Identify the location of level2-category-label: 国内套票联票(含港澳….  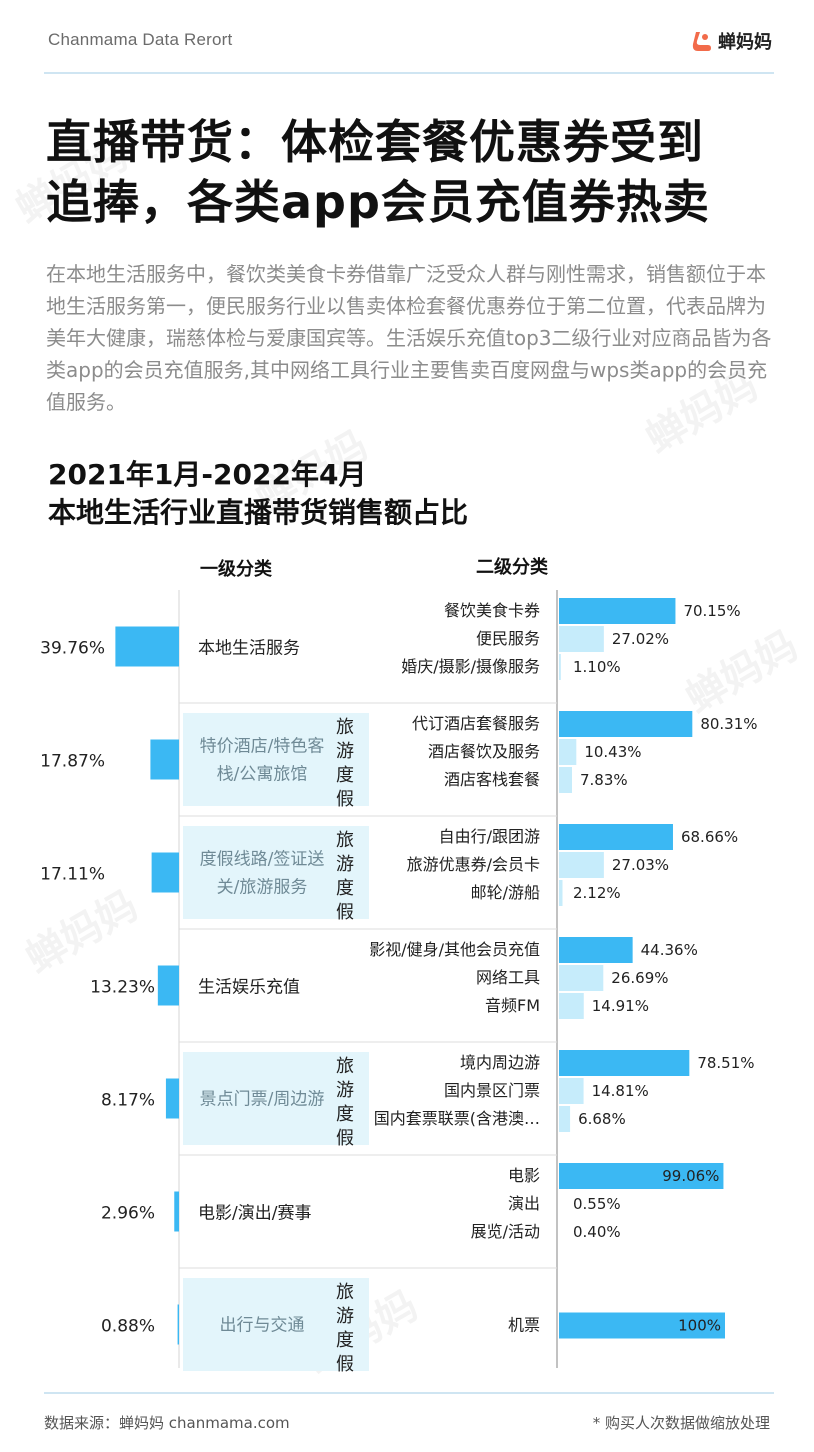
(457, 1118).